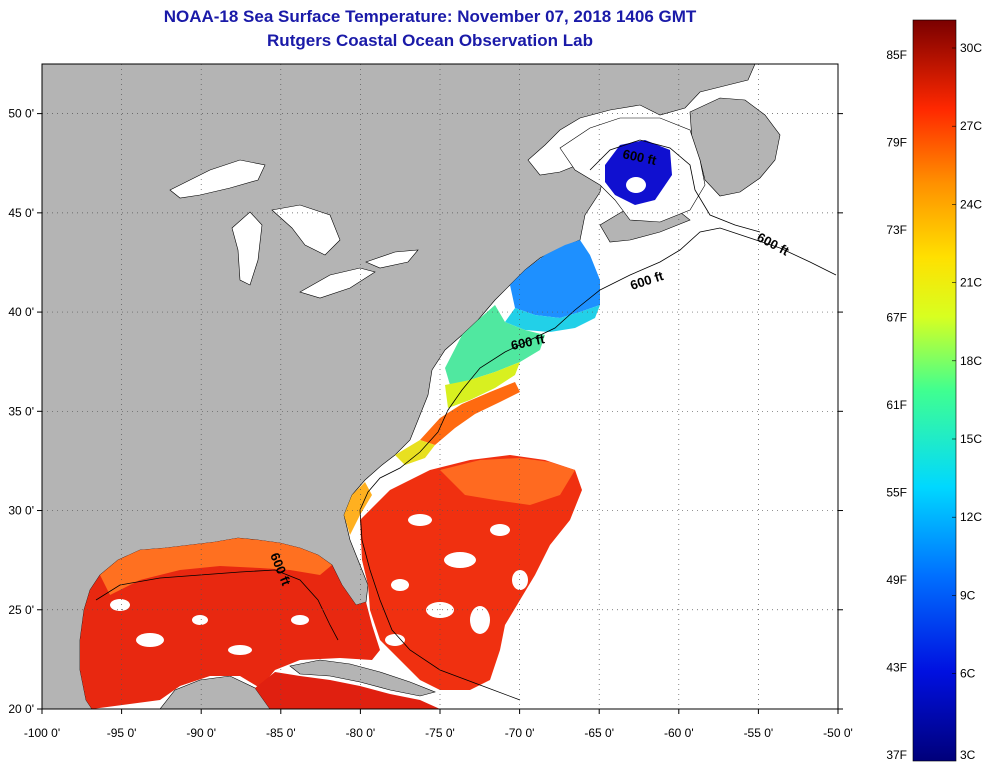  Describe the element at coordinates (495, 345) in the screenshot. I see `sst-mid-atlantic-shelf` at that location.